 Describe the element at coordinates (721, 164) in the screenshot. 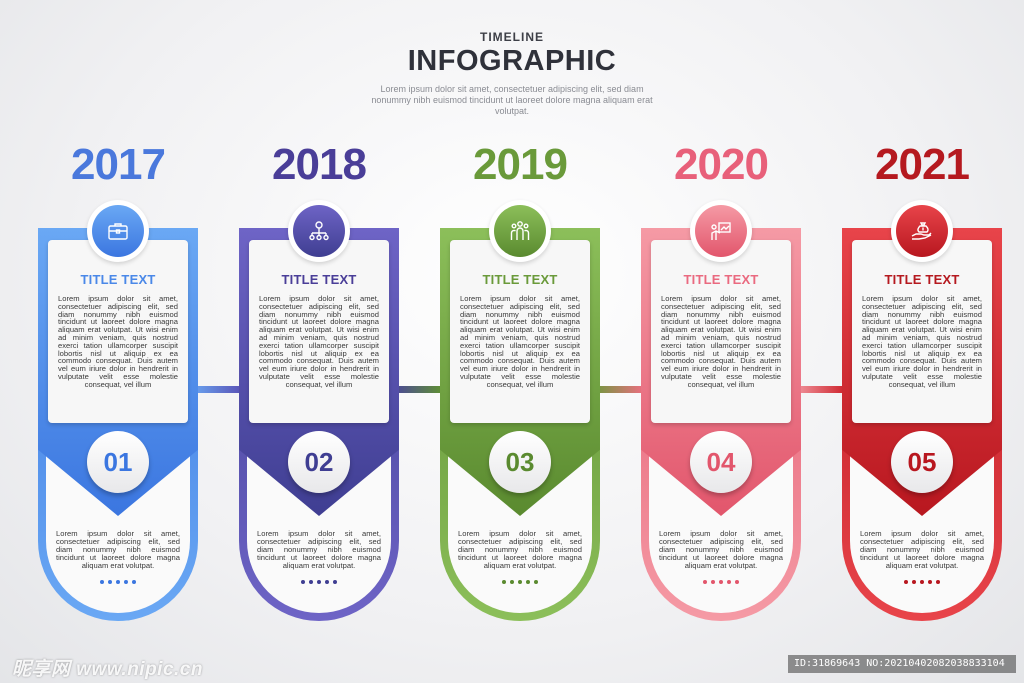

I see `step-year: 2020` at that location.